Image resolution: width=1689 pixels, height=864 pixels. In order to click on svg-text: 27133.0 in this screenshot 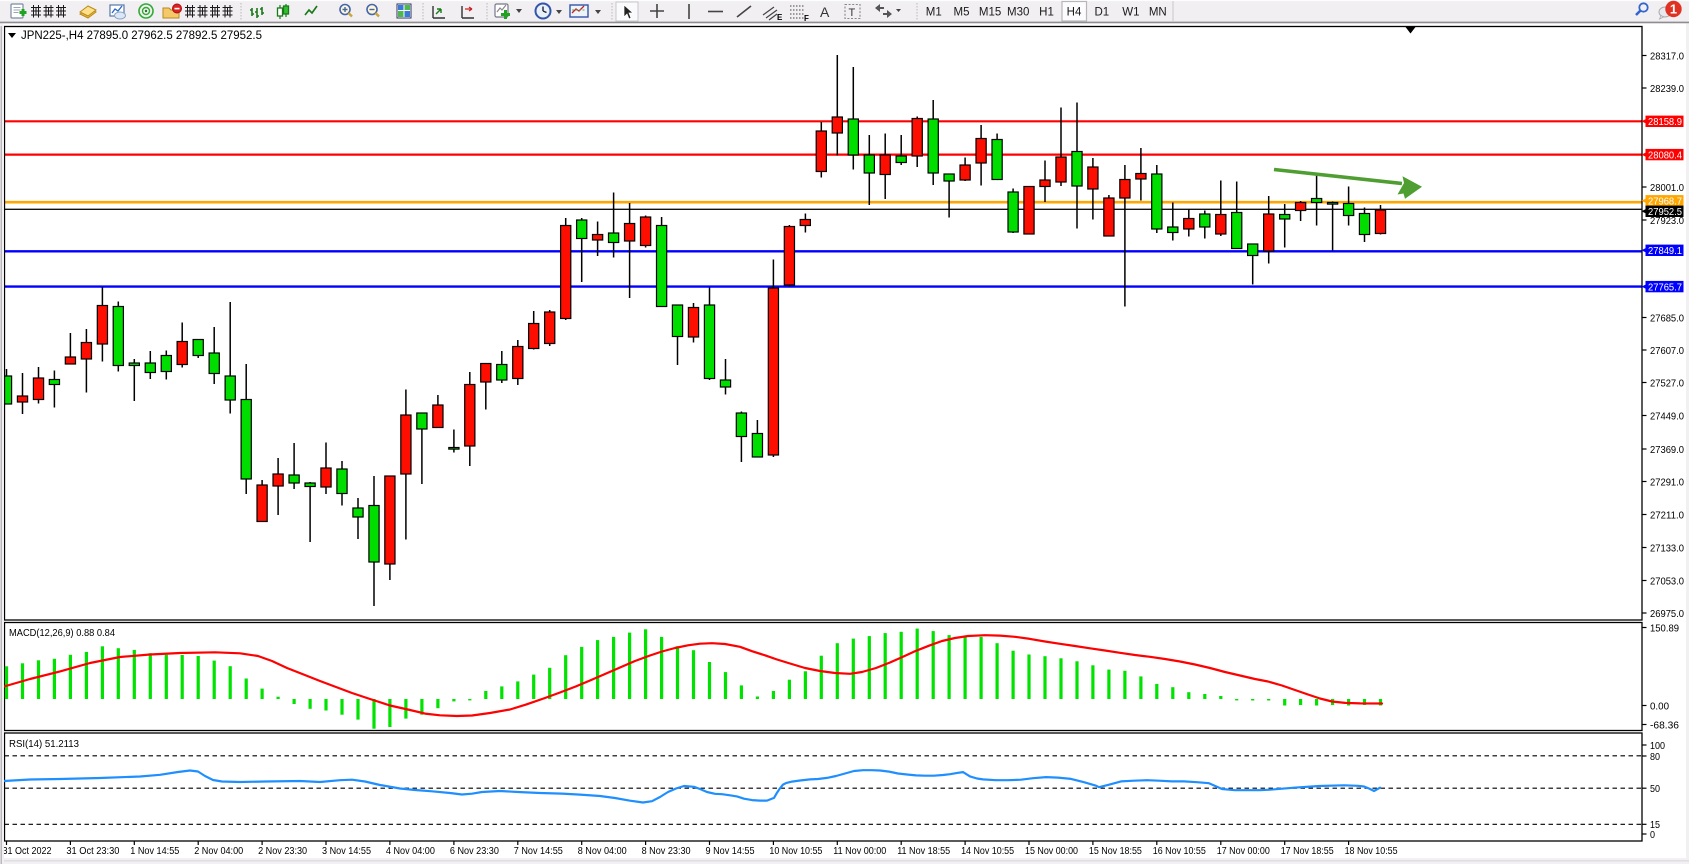, I will do `click(1667, 548)`.